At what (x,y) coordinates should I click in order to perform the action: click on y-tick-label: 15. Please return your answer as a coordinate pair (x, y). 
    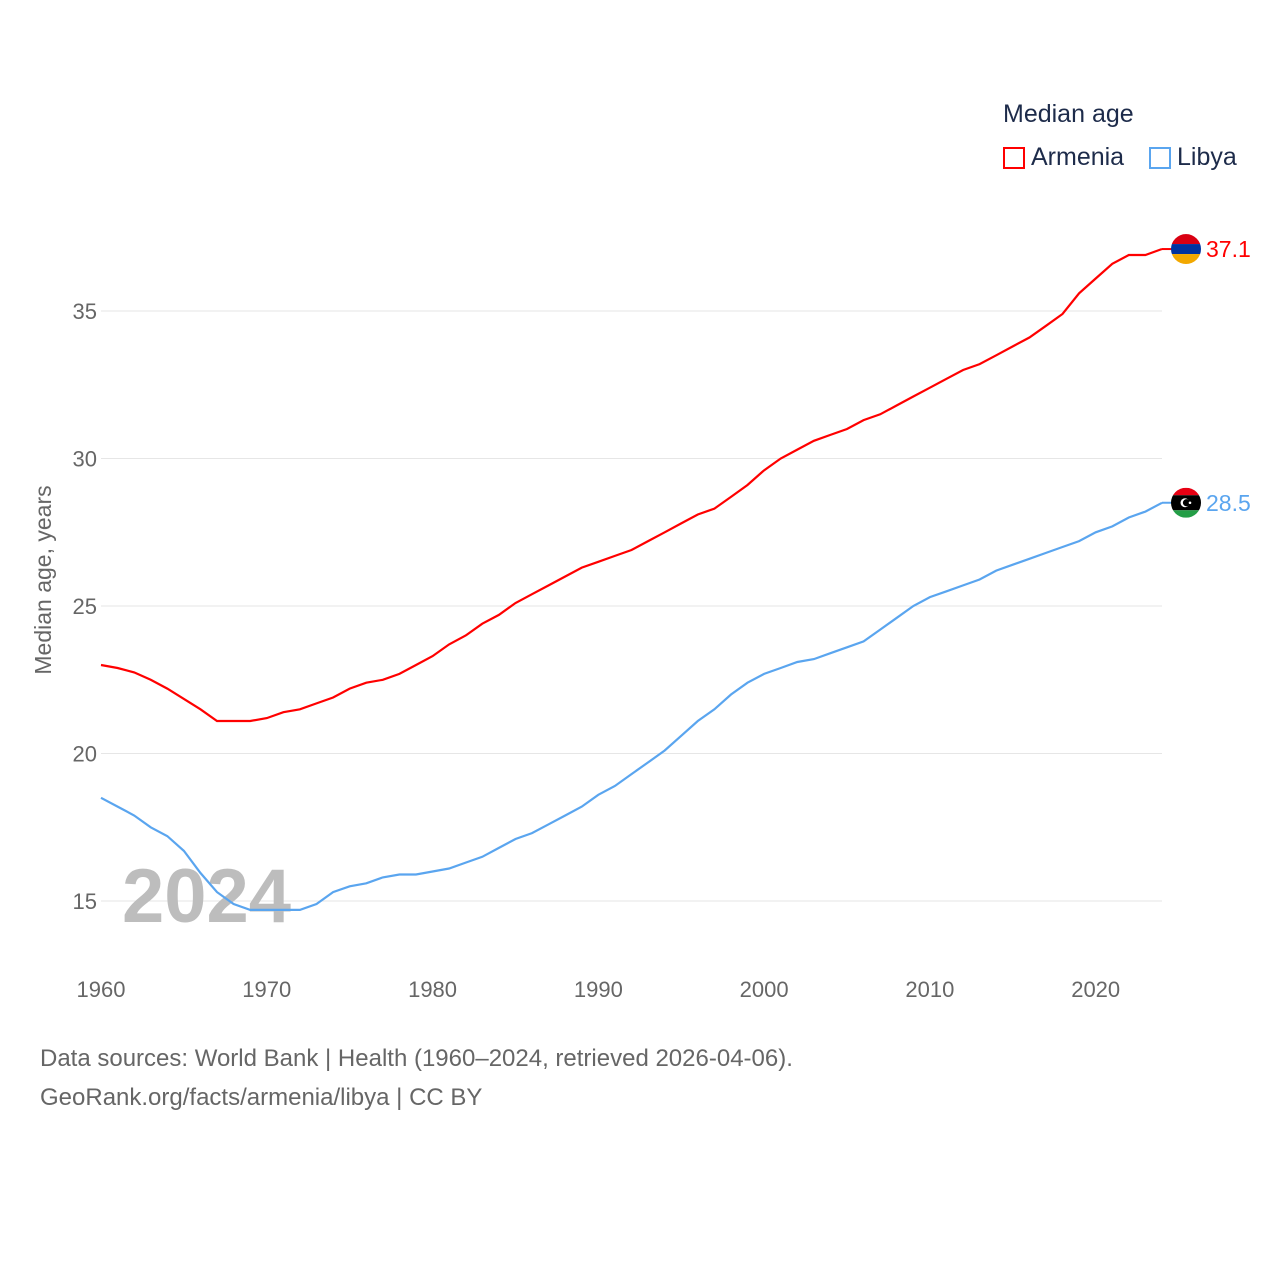
    Looking at the image, I should click on (85, 901).